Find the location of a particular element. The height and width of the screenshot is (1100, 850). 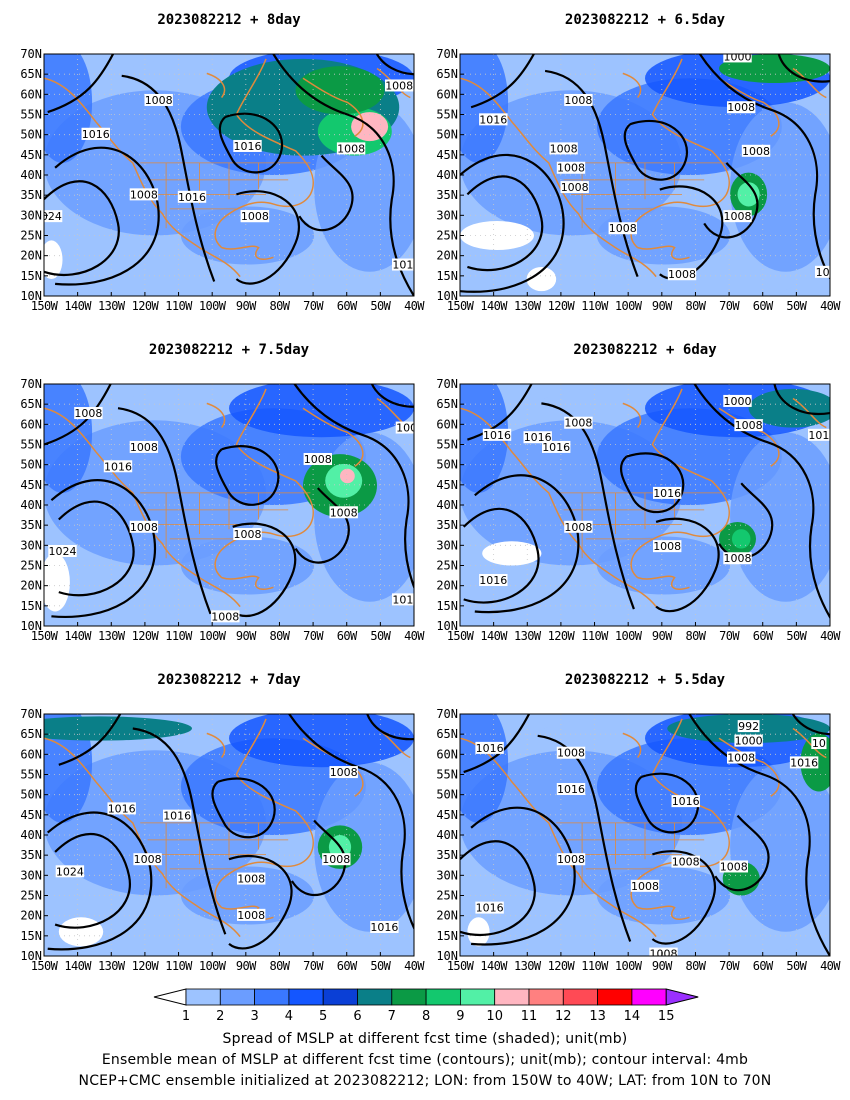

lon-tick-label: 50W is located at coordinates (380, 966).